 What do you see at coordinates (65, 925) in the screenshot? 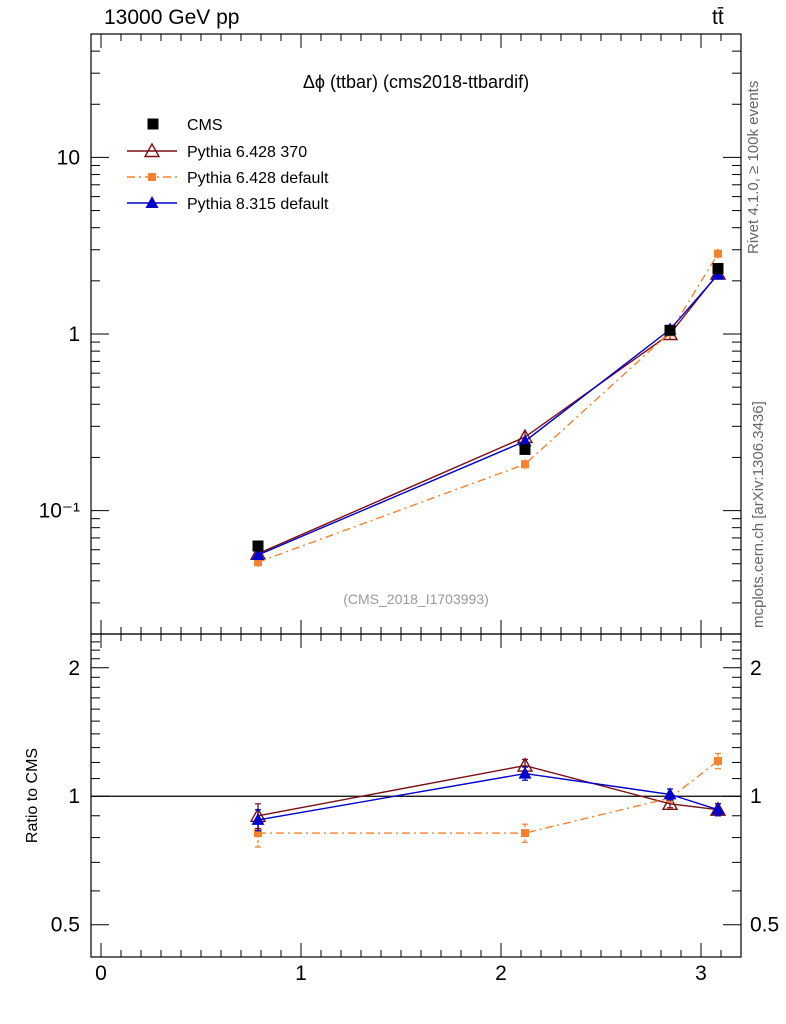
I see `ratio-y-tick-label: 0.5` at bounding box center [65, 925].